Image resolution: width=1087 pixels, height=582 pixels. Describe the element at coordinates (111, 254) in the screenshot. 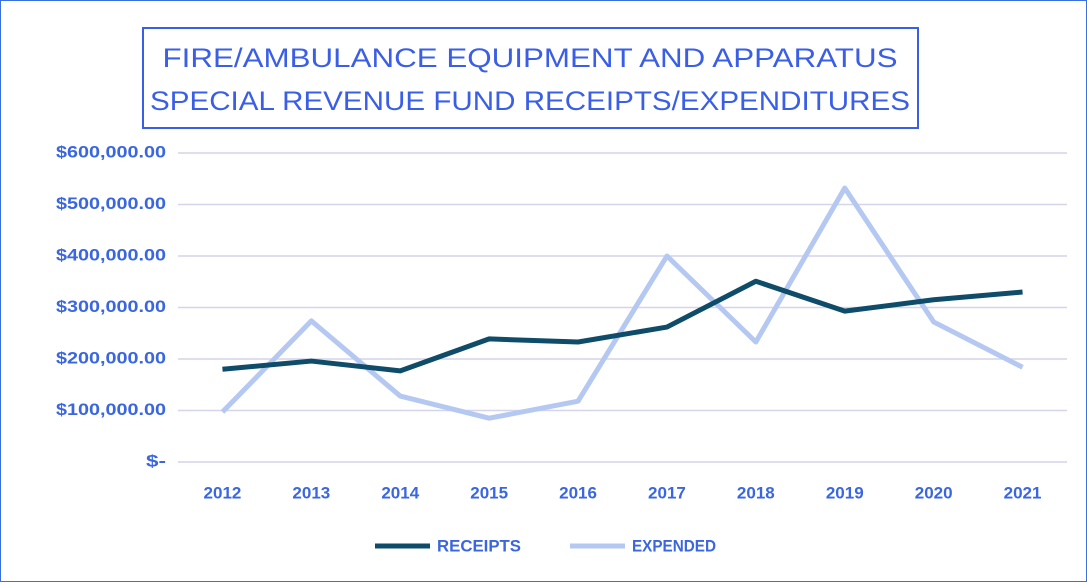

I see `y-tick-label: $400,000.00` at that location.